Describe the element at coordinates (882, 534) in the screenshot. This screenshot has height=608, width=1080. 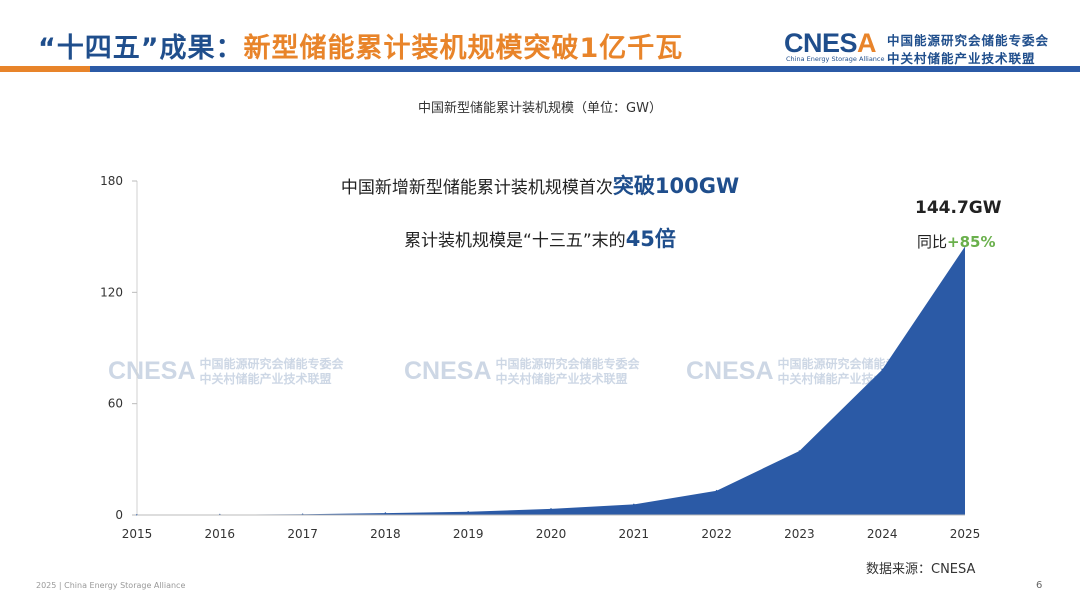
I see `x-tick-label-2024: 2024` at that location.